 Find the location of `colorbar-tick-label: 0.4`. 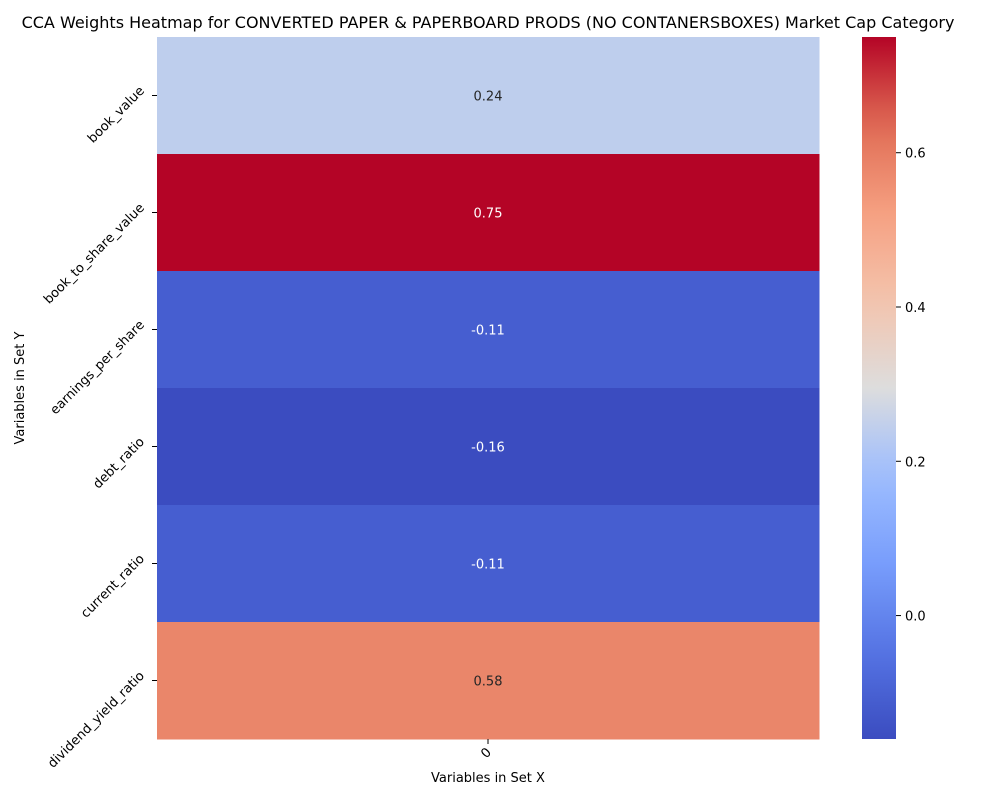

colorbar-tick-label: 0.4 is located at coordinates (915, 308).